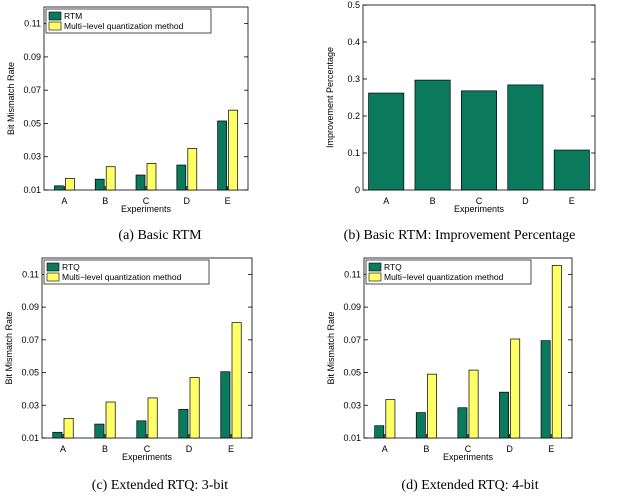  I want to click on x-tick-label-a-0: A, so click(64, 201).